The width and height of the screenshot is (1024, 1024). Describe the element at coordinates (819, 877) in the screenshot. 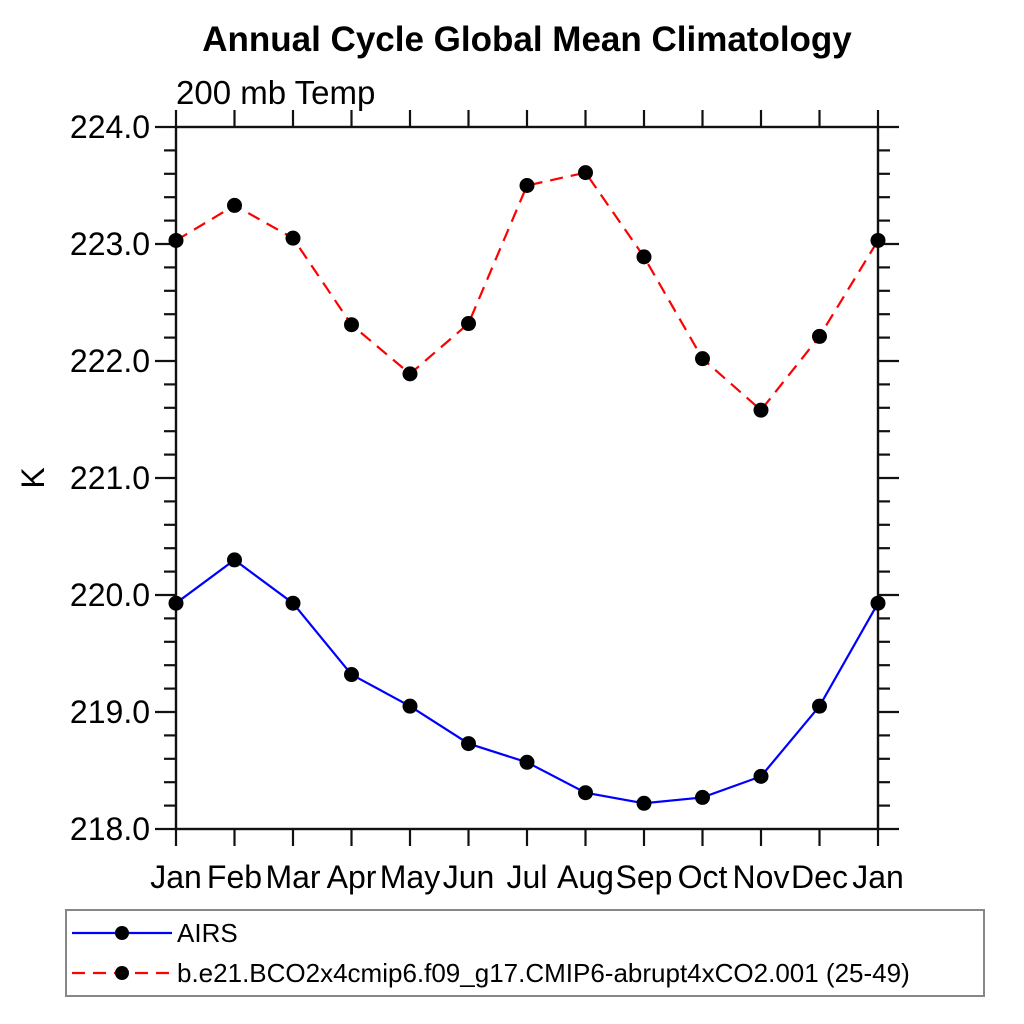

I see `x-tick-label: Dec` at that location.